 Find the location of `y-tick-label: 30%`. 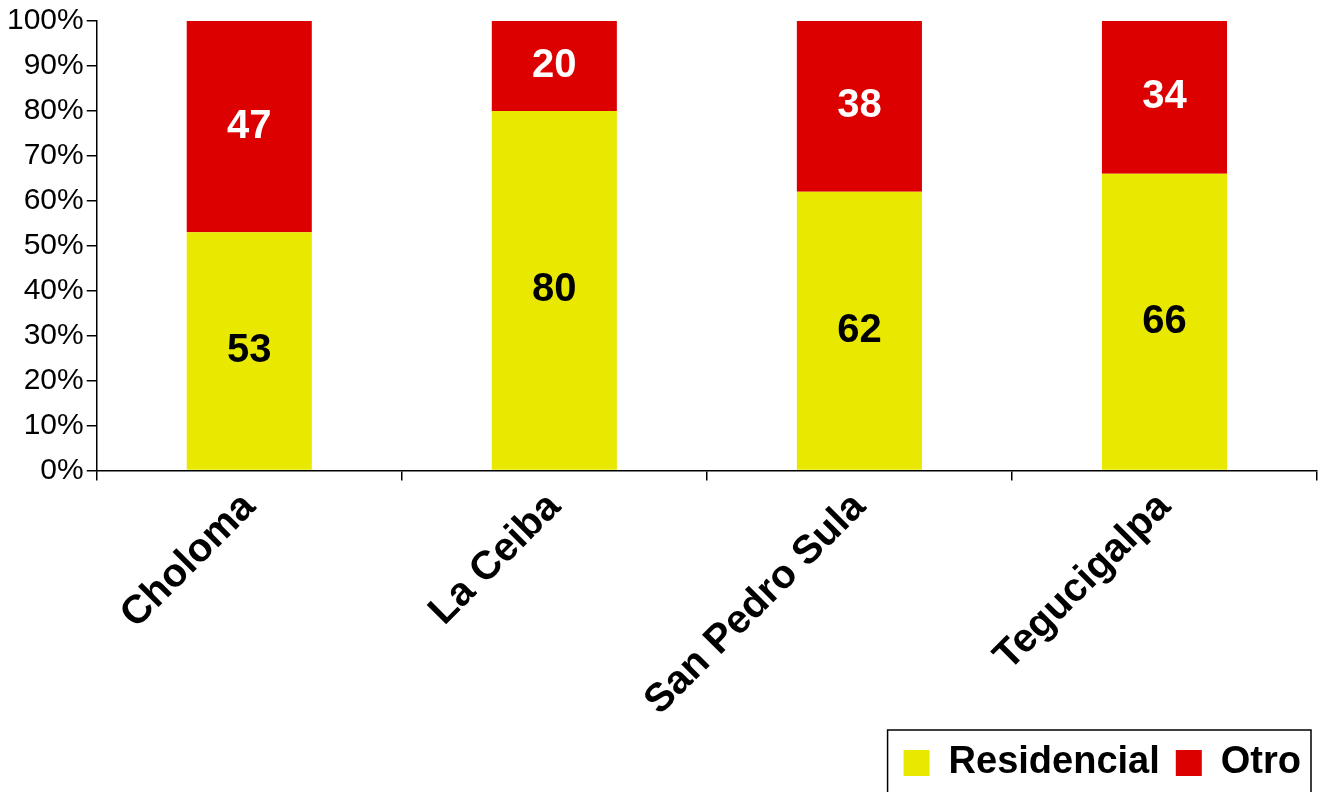

y-tick-label: 30% is located at coordinates (53, 333).